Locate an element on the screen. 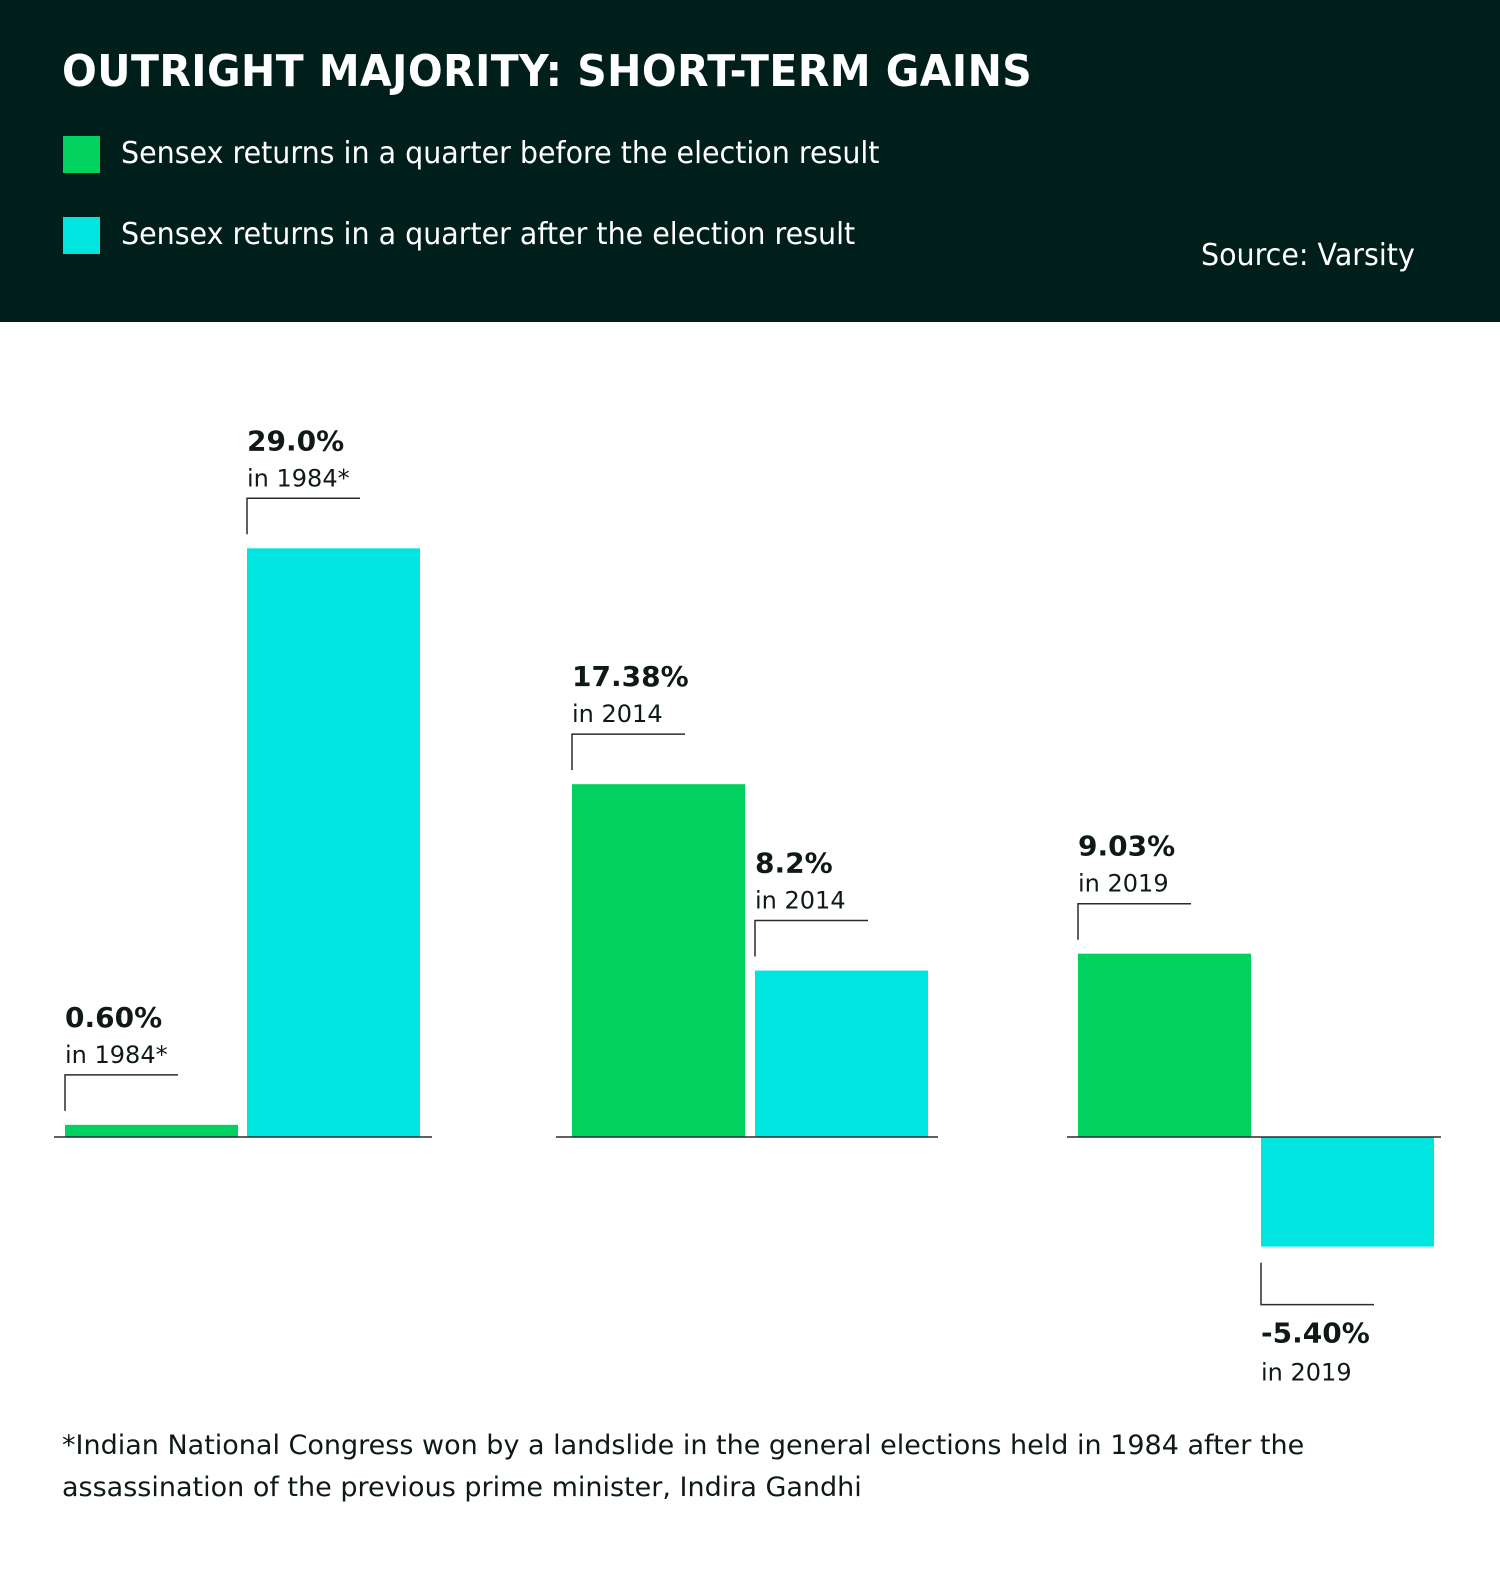  data-label: 8.2% is located at coordinates (794, 863).